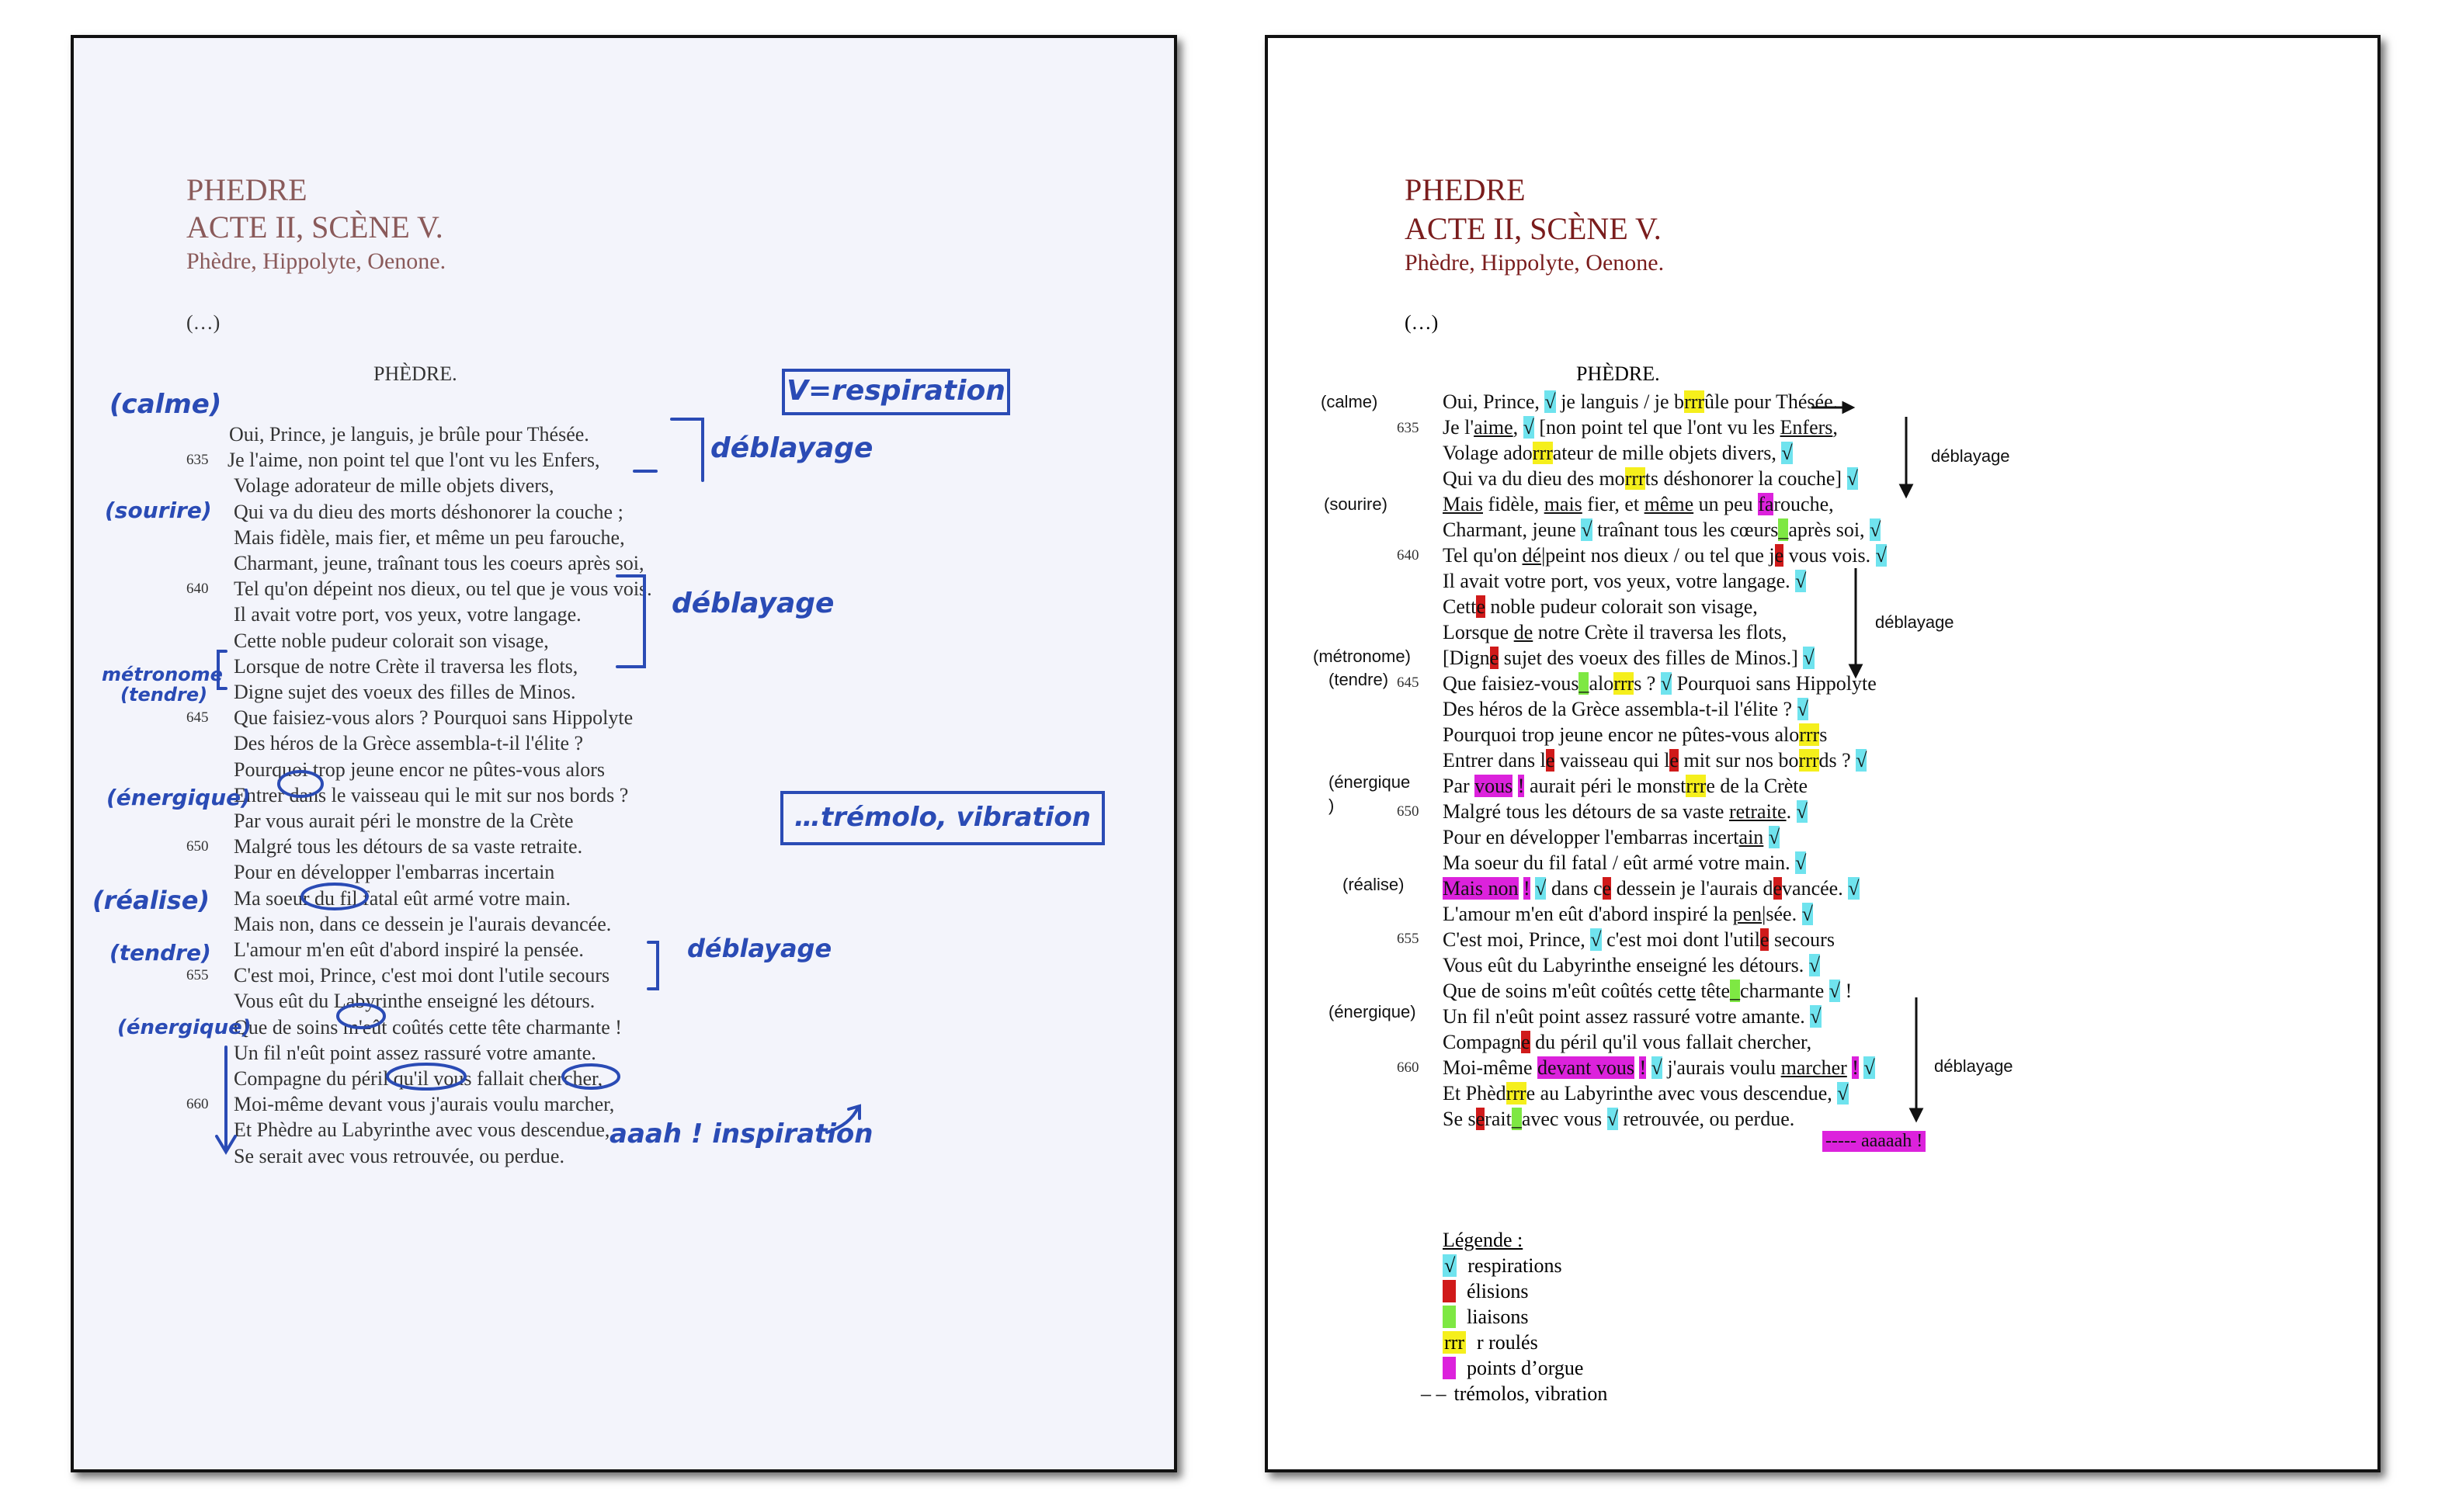 The image size is (2445, 1512). I want to click on note-metronome: (métronome), so click(1362, 656).